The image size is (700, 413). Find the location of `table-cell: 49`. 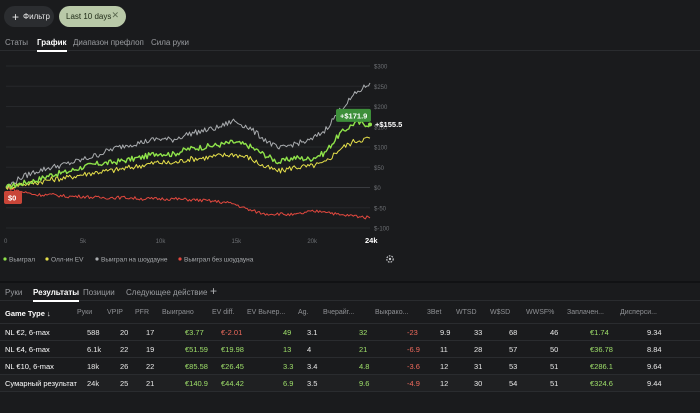

table-cell: 49 is located at coordinates (287, 332).